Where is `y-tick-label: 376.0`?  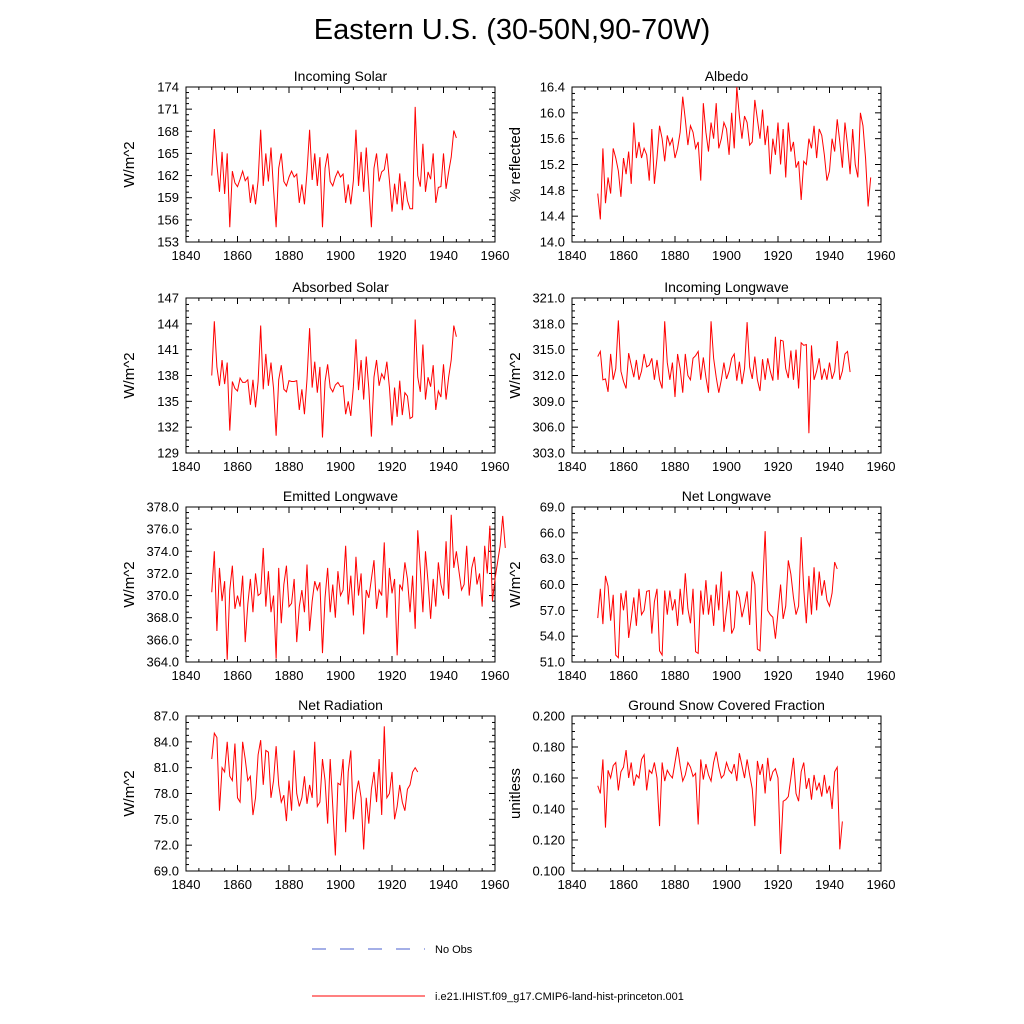 y-tick-label: 376.0 is located at coordinates (162, 529).